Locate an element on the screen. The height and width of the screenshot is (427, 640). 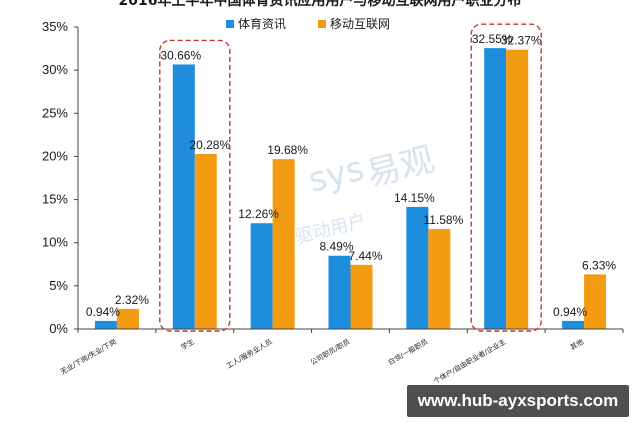
data-label: 14.15% is located at coordinates (414, 198).